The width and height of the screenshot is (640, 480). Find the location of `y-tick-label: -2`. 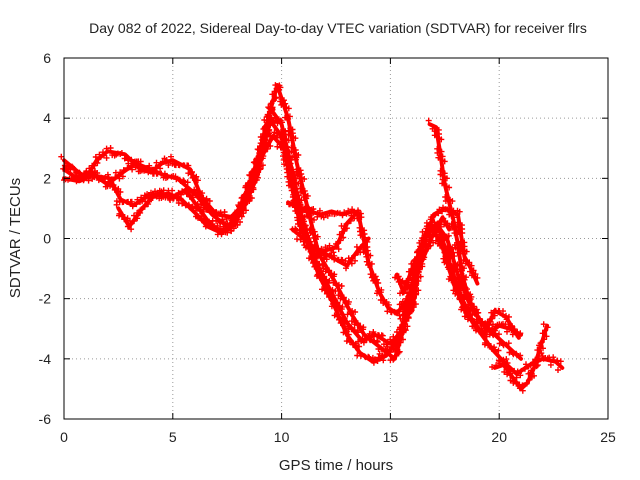

y-tick-label: -2 is located at coordinates (45, 299).